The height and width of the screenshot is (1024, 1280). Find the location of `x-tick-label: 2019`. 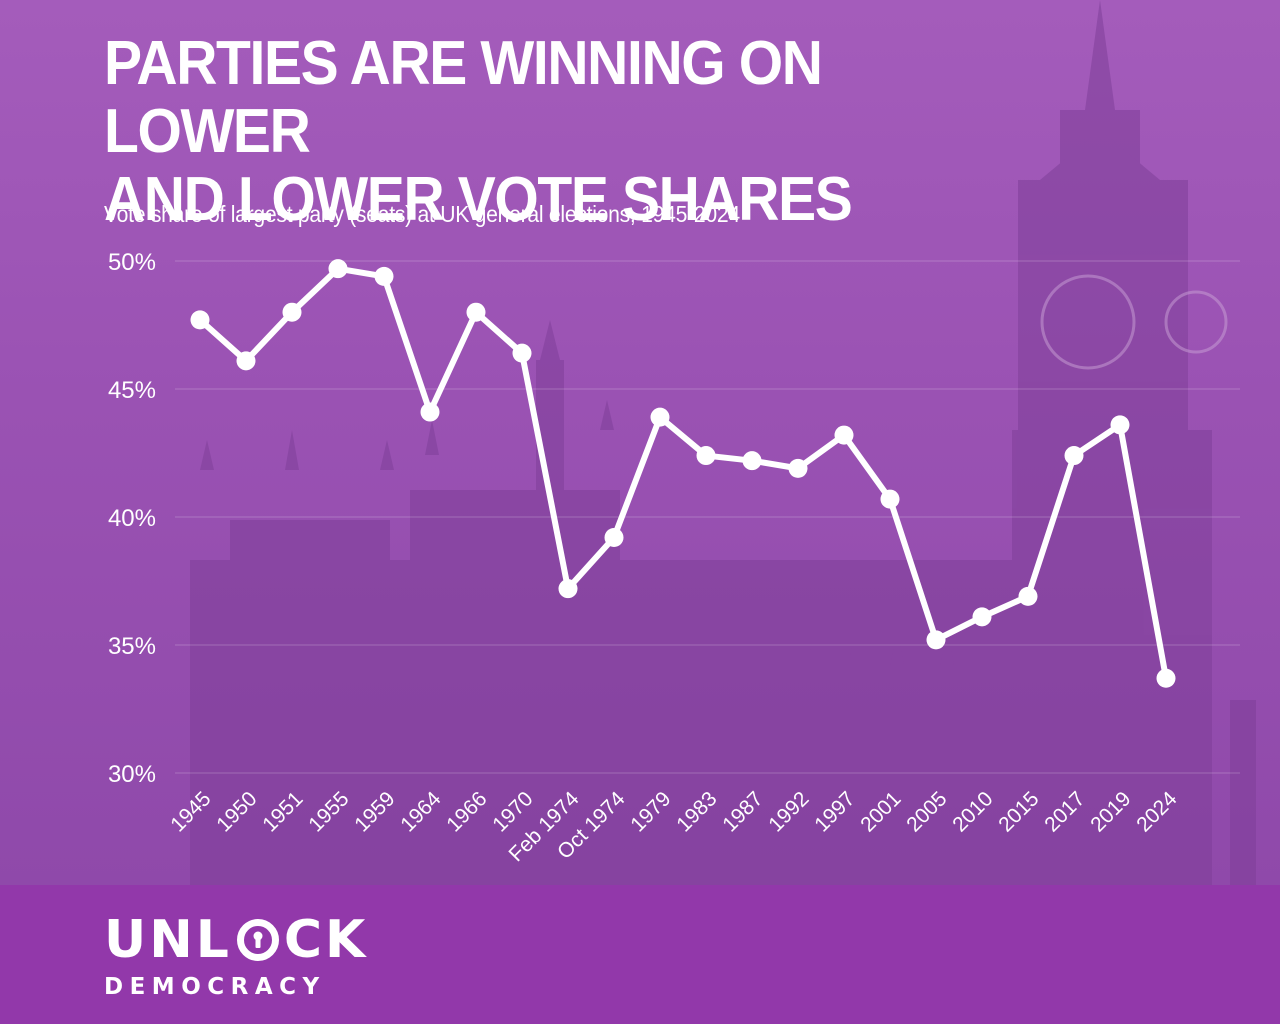

x-tick-label: 2019 is located at coordinates (1110, 811).